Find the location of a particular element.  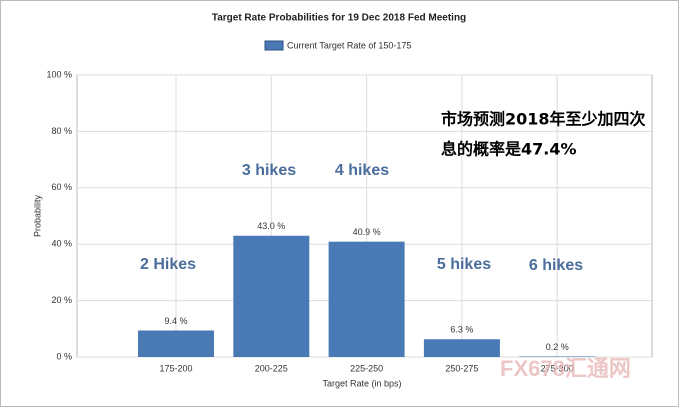

watermark: FX678汇通网 is located at coordinates (565, 368).